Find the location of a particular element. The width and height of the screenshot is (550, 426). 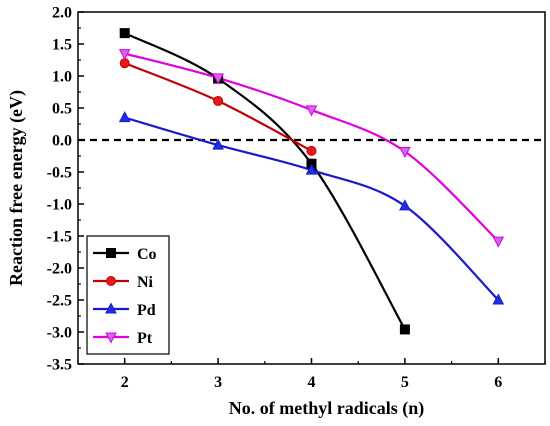

y-tick-label: -0.5 is located at coordinates (59, 173).